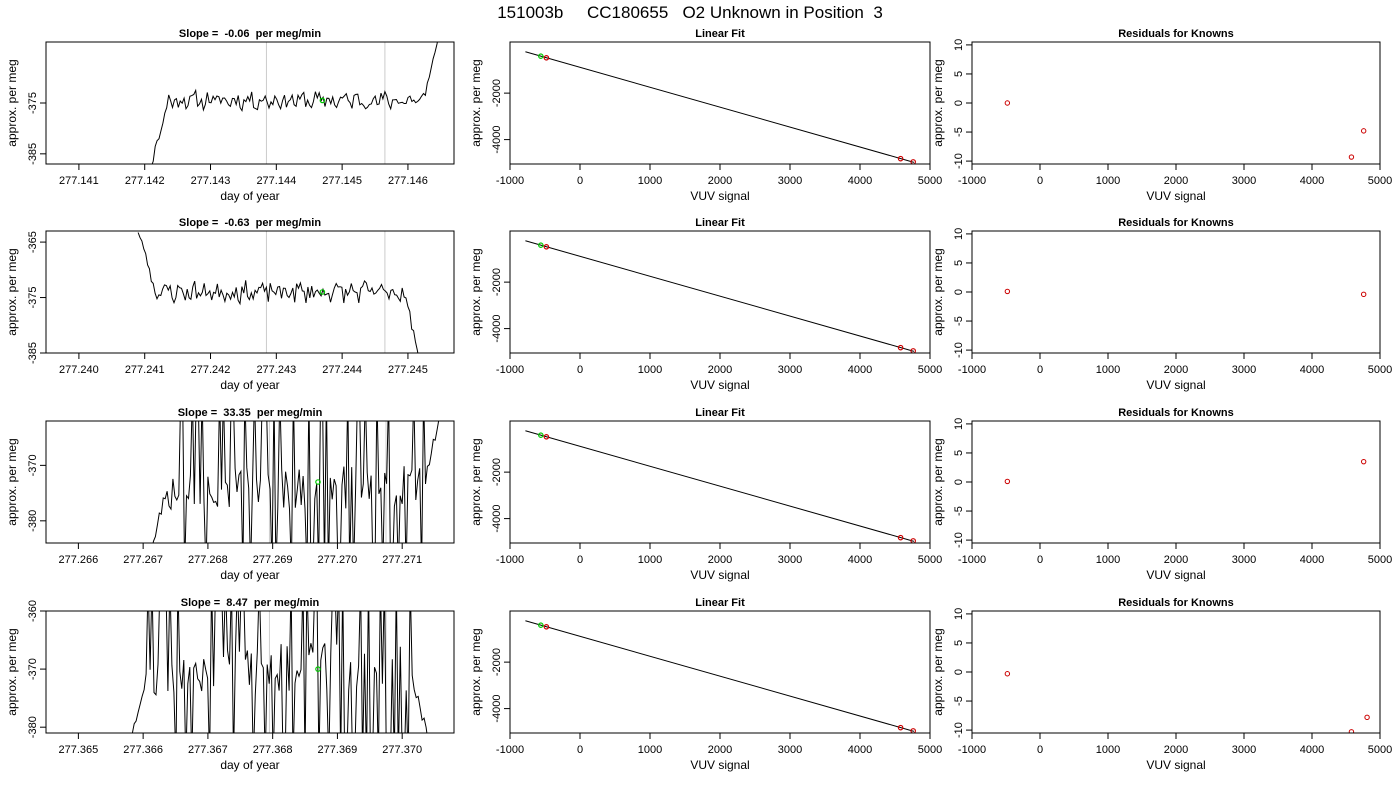 Image resolution: width=1400 pixels, height=800 pixels. What do you see at coordinates (497, 282) in the screenshot?
I see `y-tick-label: -2000` at bounding box center [497, 282].